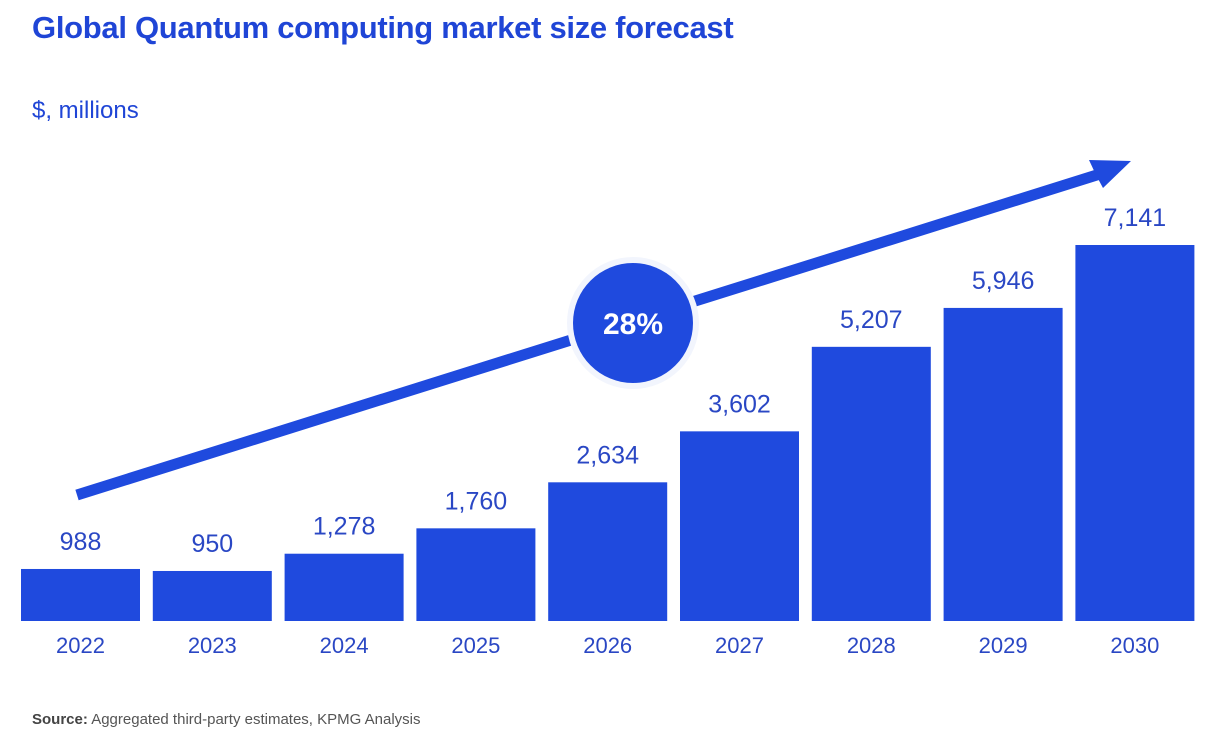  Describe the element at coordinates (81, 542) in the screenshot. I see `value-label: 988` at that location.